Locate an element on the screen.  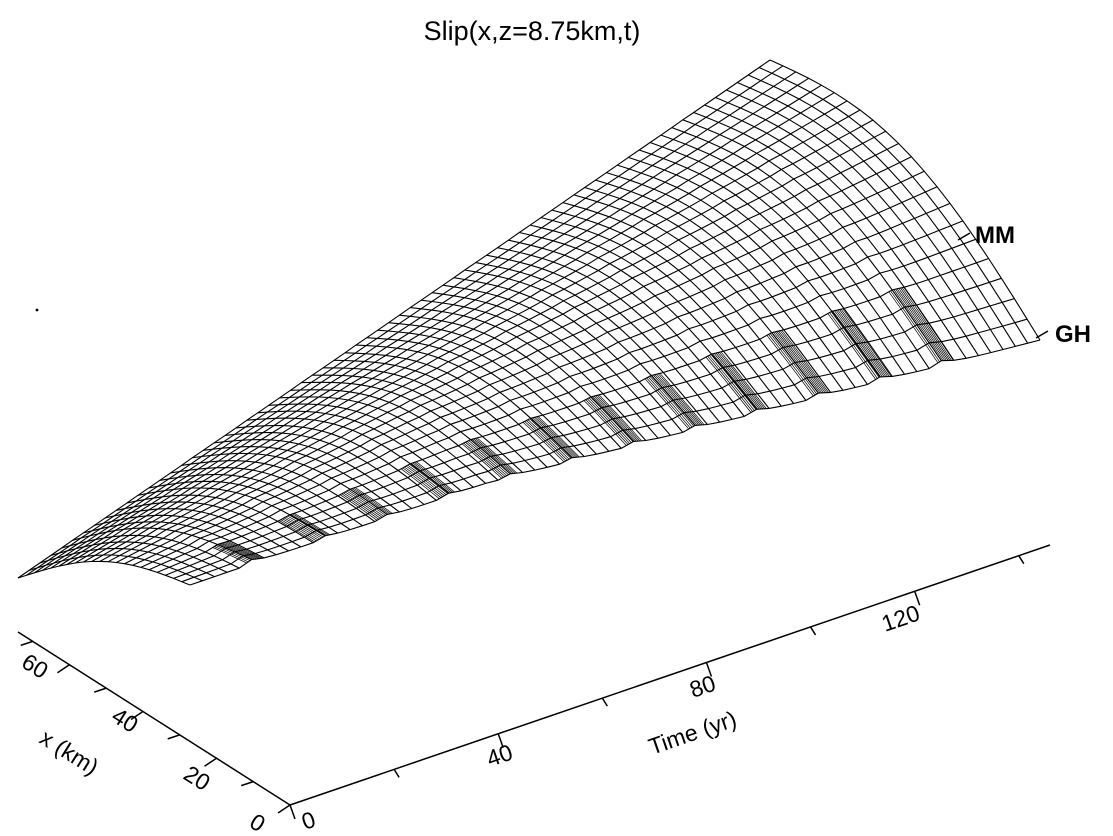
time-axis-label: Time (yr) is located at coordinates (692, 732).